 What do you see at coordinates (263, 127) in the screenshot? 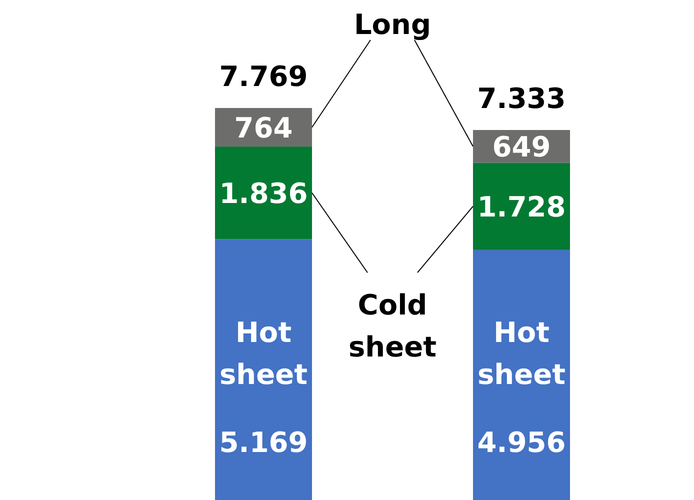
I see `data-label: 764` at bounding box center [263, 127].